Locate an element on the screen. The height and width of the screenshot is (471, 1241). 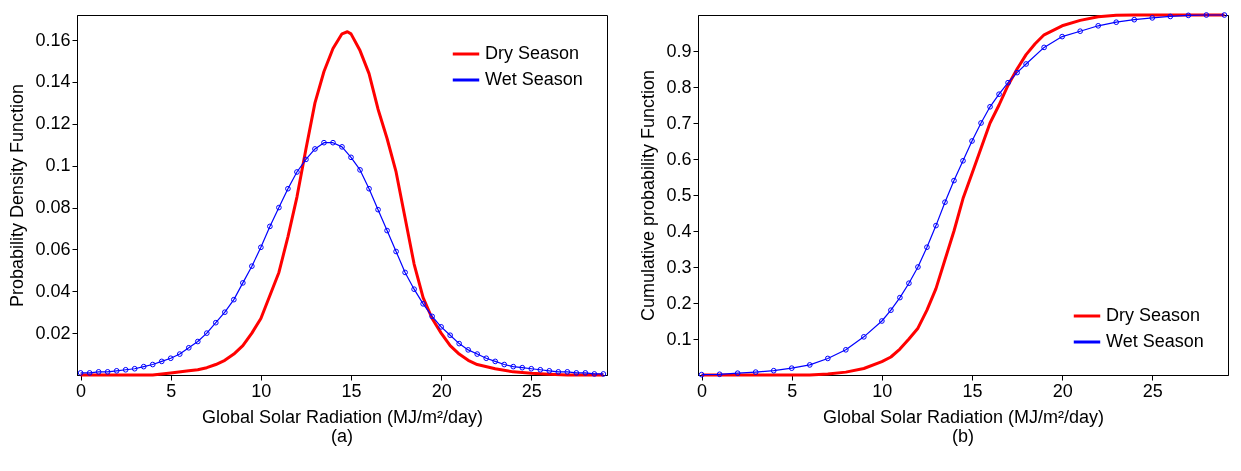
y-tick-label: 0.7 is located at coordinates (679, 122).